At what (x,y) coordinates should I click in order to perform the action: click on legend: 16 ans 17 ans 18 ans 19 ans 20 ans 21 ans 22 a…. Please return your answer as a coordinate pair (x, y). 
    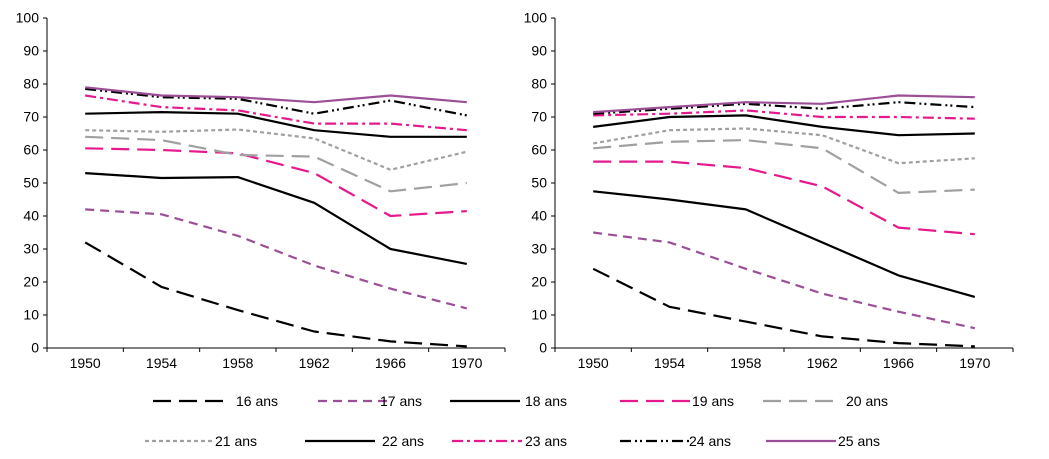
    Looking at the image, I should click on (516, 421).